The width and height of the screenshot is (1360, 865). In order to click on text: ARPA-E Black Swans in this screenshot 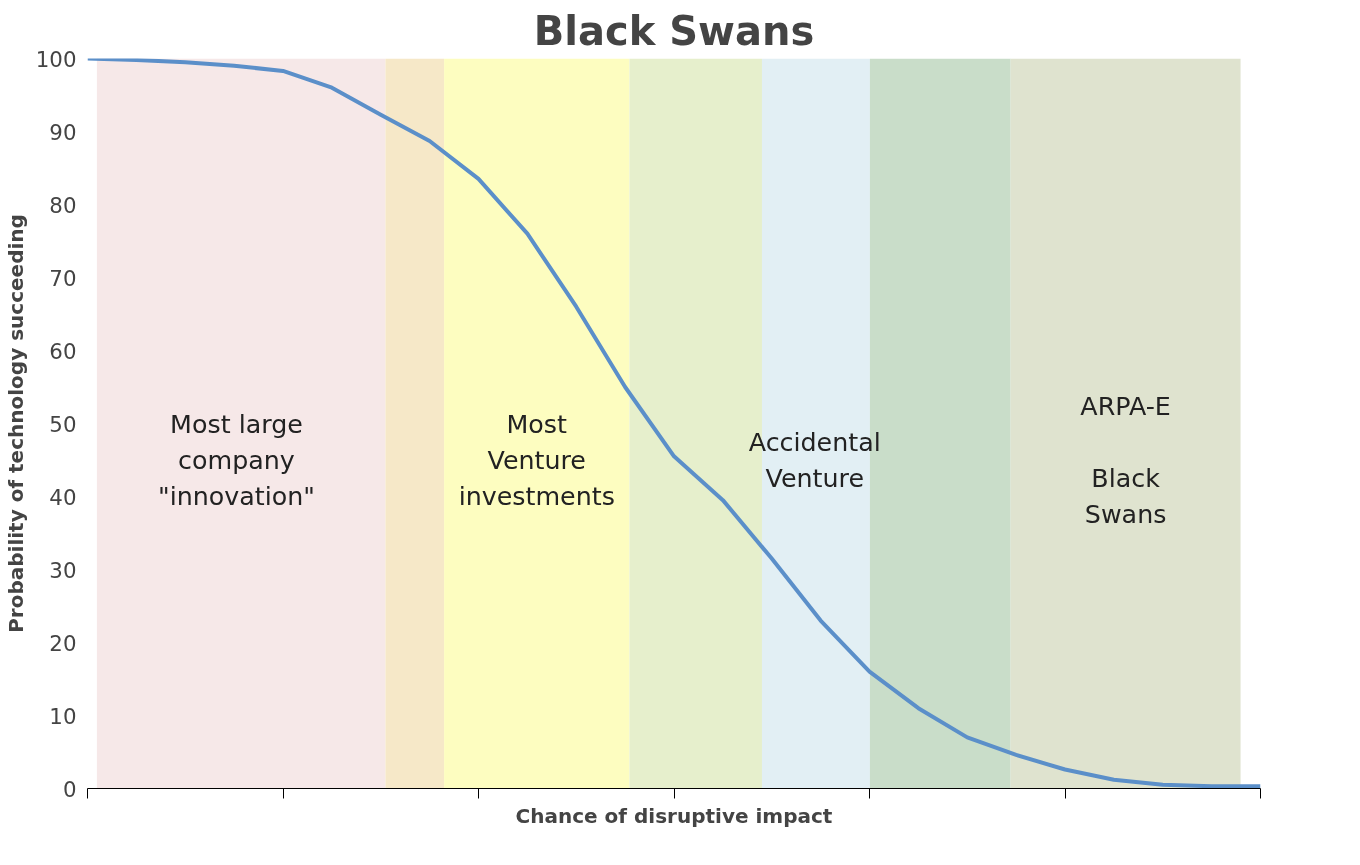, I will do `click(1125, 460)`.